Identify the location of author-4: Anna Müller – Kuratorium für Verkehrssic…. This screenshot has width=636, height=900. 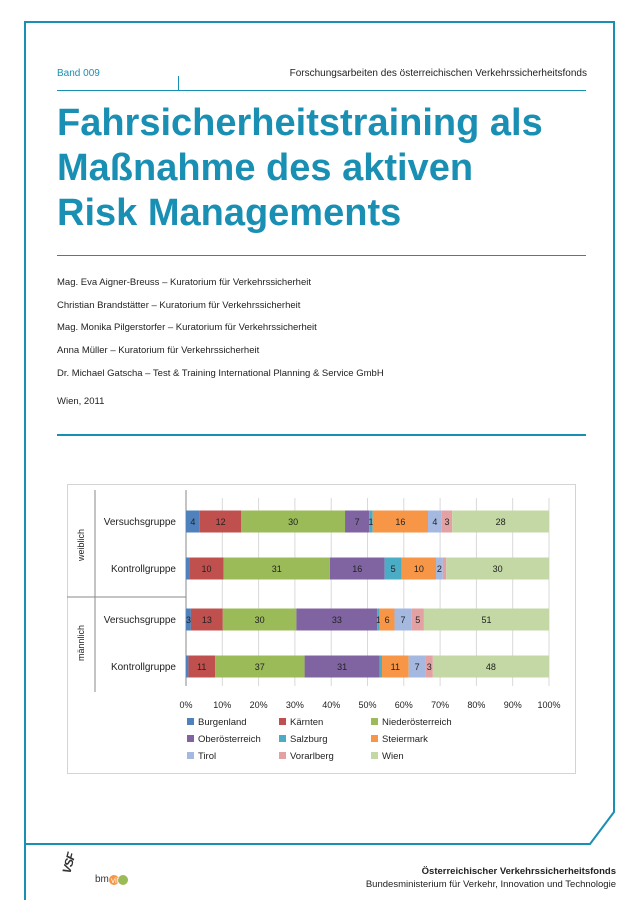
(158, 351).